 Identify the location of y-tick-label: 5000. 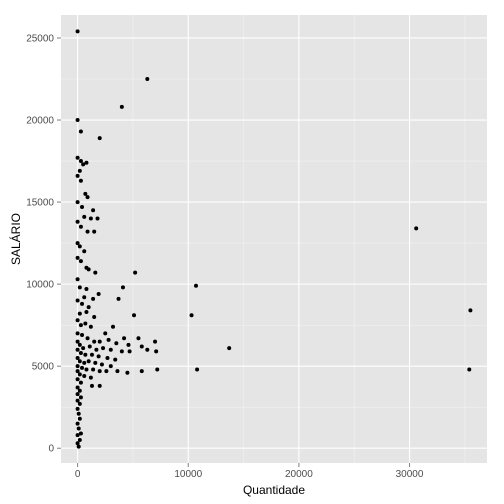
(43, 367).